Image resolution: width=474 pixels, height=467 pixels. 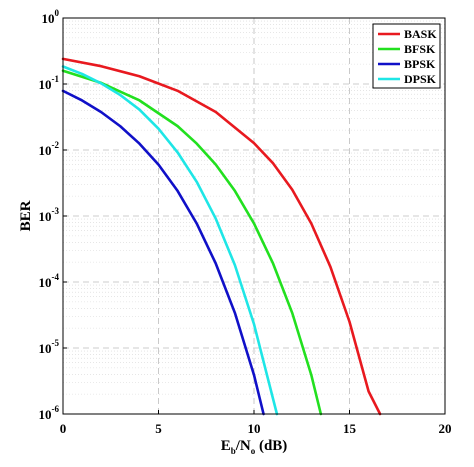 What do you see at coordinates (63, 428) in the screenshot?
I see `x-tick-label: 0` at bounding box center [63, 428].